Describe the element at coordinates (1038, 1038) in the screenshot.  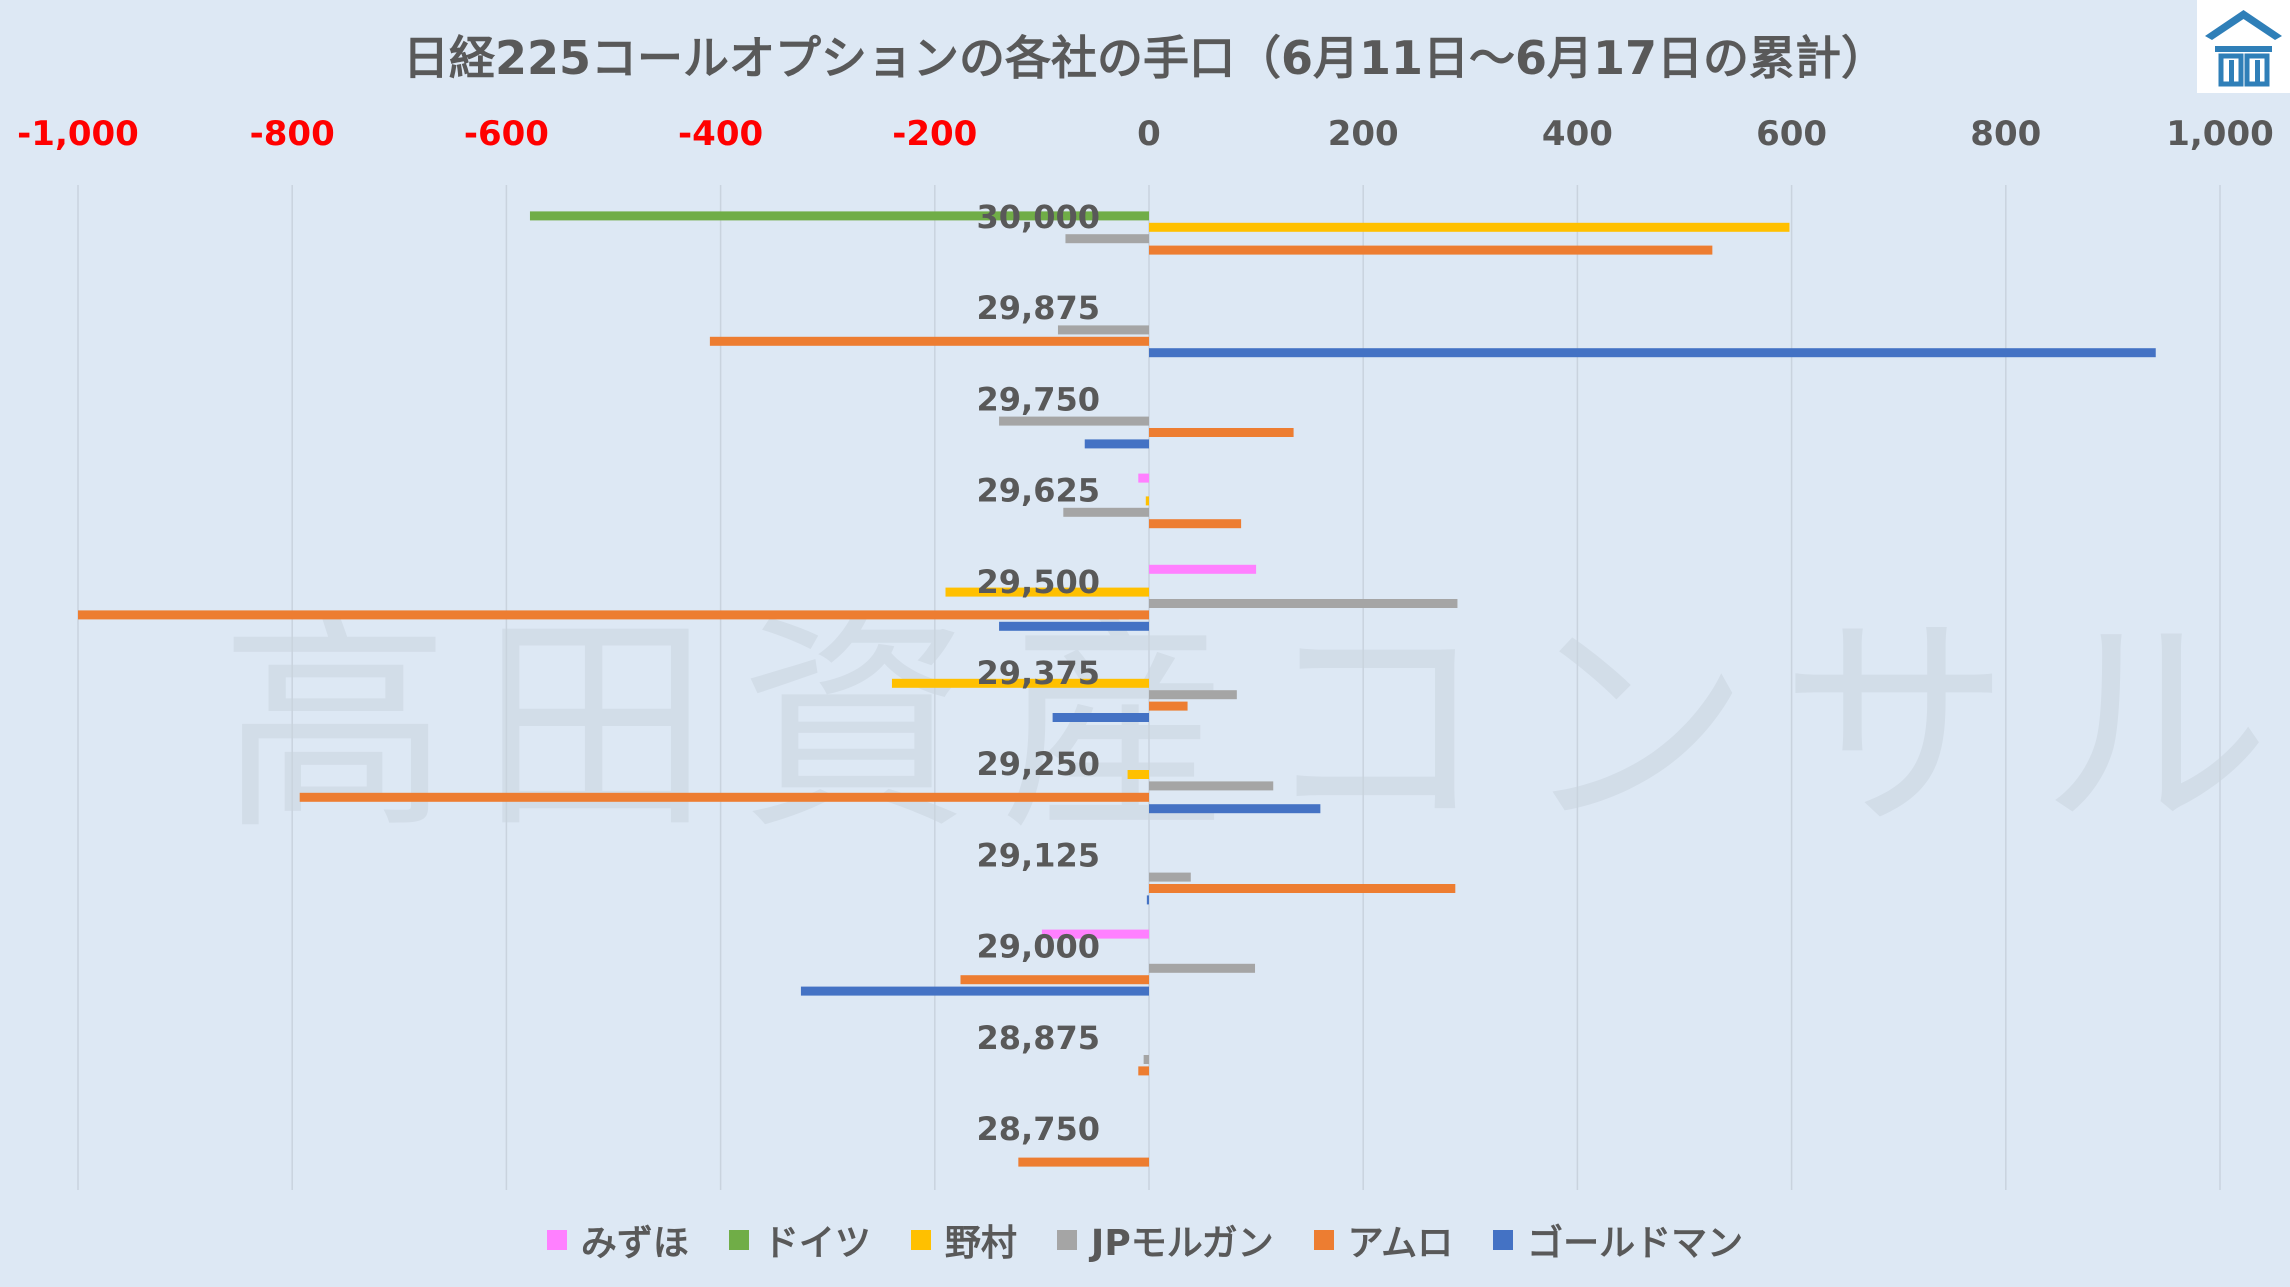
I see `category-label: 28,875` at that location.